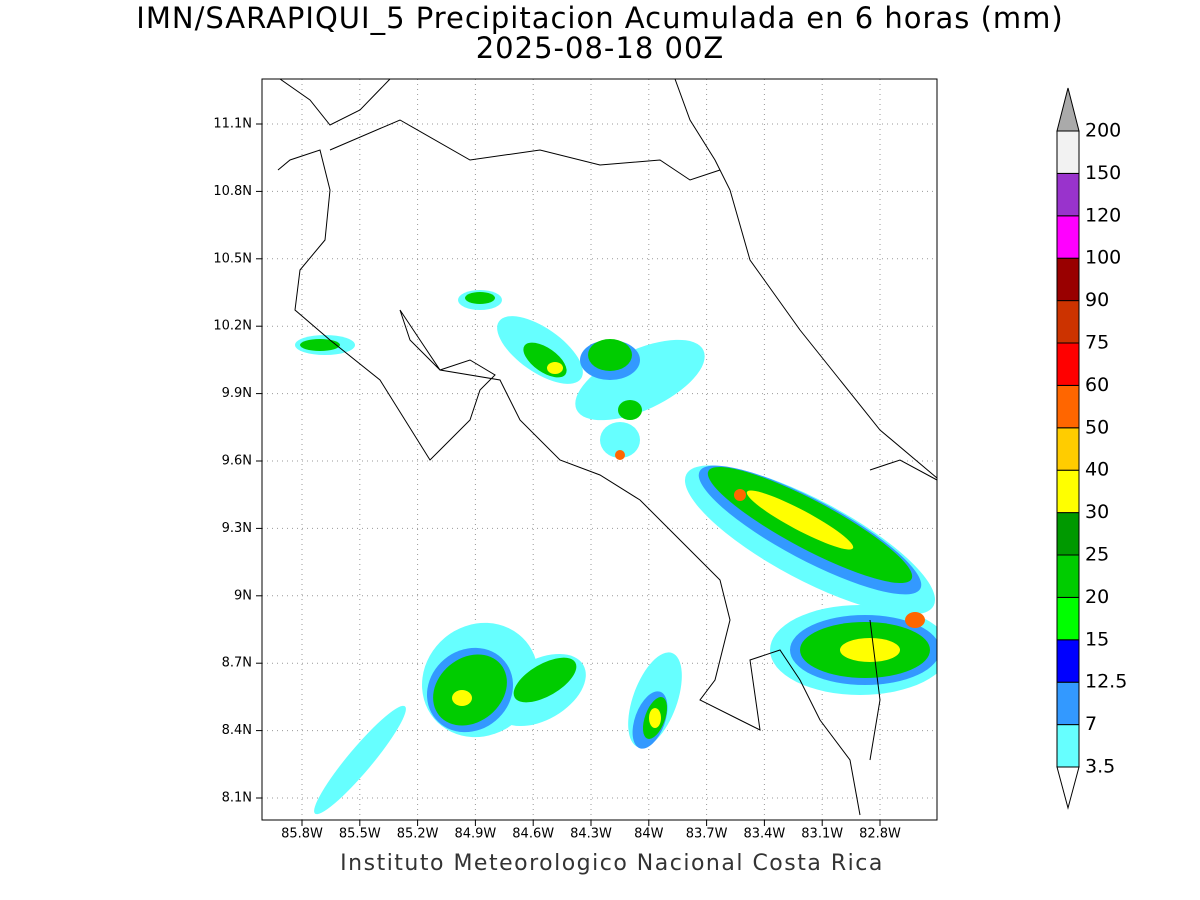  What do you see at coordinates (1068, 788) in the screenshot?
I see `colorbar-under-arrow` at bounding box center [1068, 788].